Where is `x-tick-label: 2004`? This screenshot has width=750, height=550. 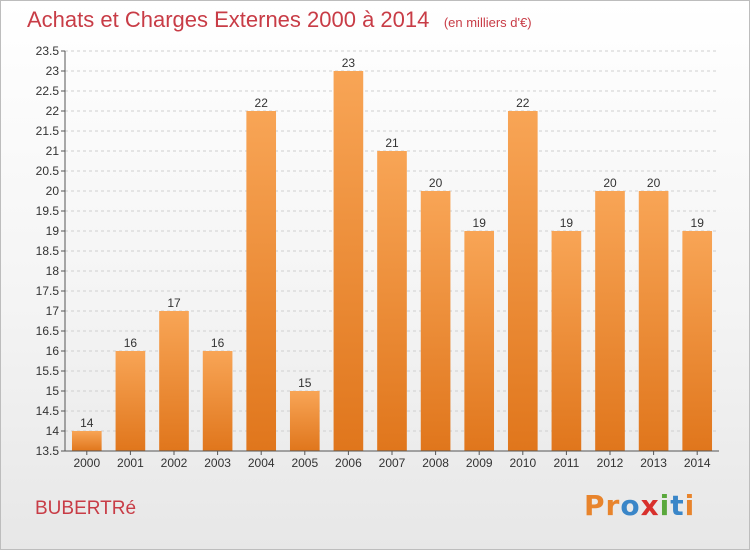 x-tick-label: 2004 is located at coordinates (261, 463).